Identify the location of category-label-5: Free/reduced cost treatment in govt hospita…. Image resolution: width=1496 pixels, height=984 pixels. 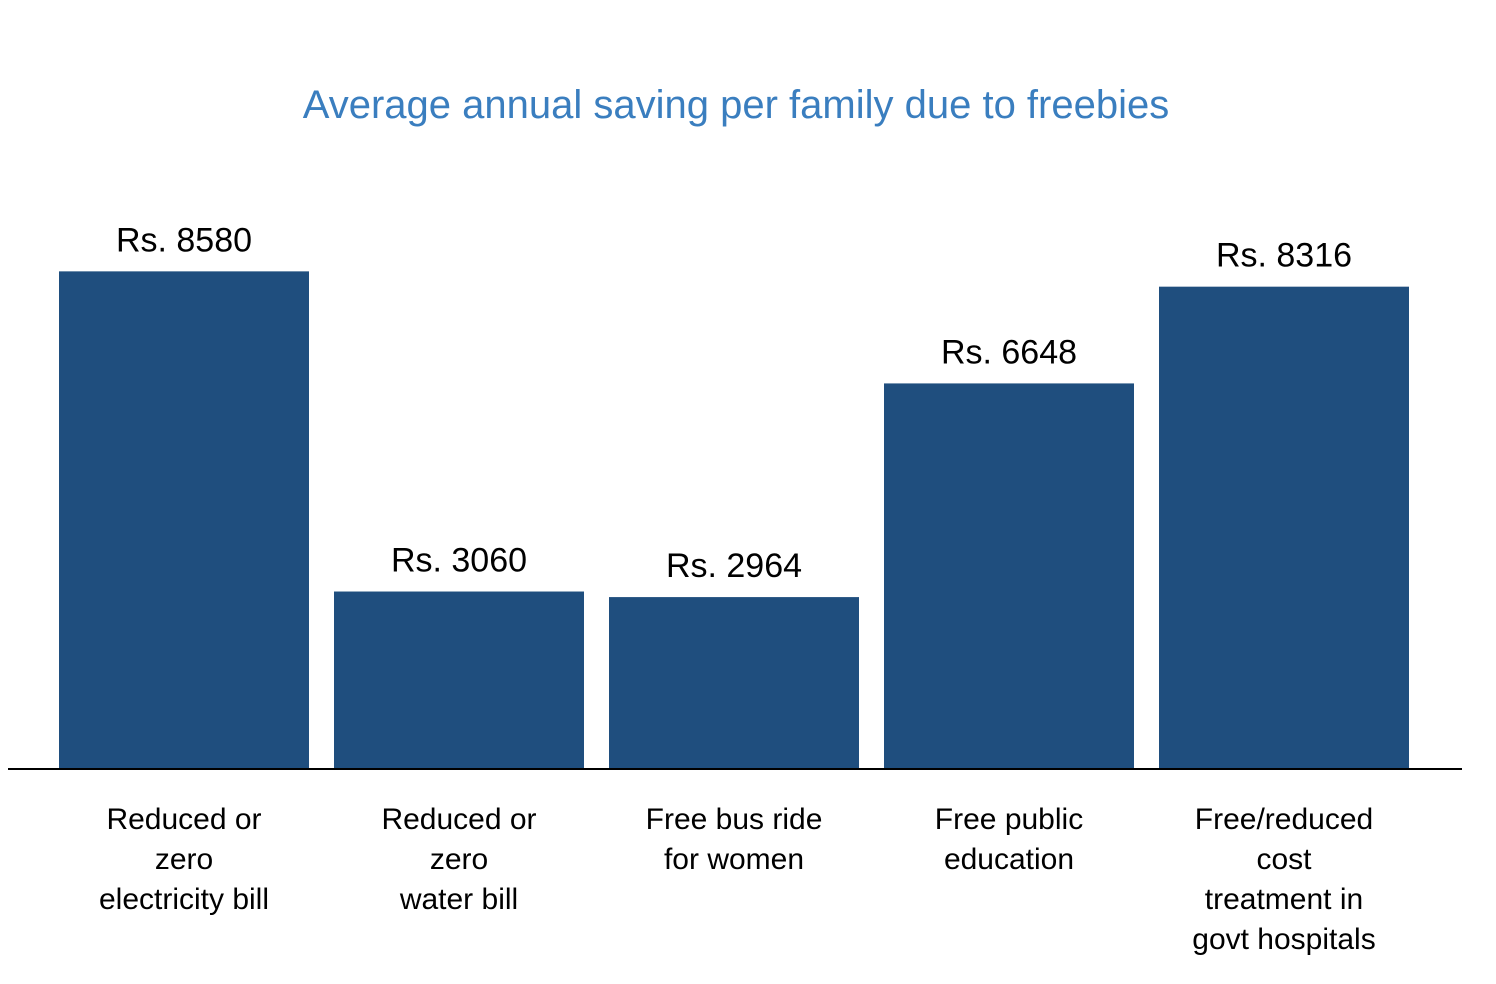
(1283, 879).